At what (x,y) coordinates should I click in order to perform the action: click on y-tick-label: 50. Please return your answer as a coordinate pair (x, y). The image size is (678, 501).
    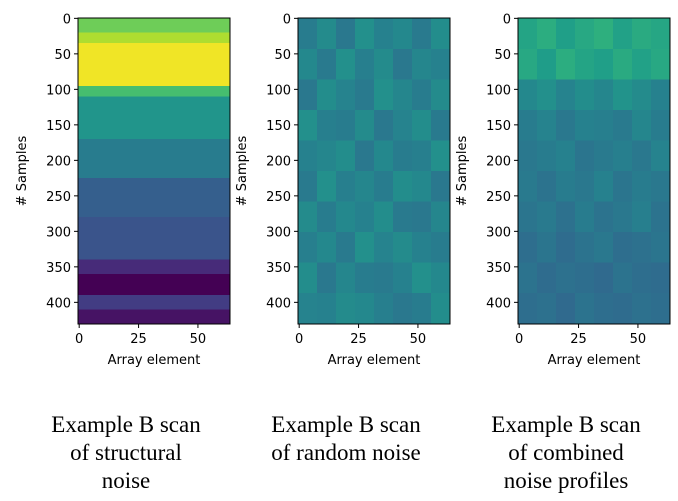
    Looking at the image, I should click on (502, 55).